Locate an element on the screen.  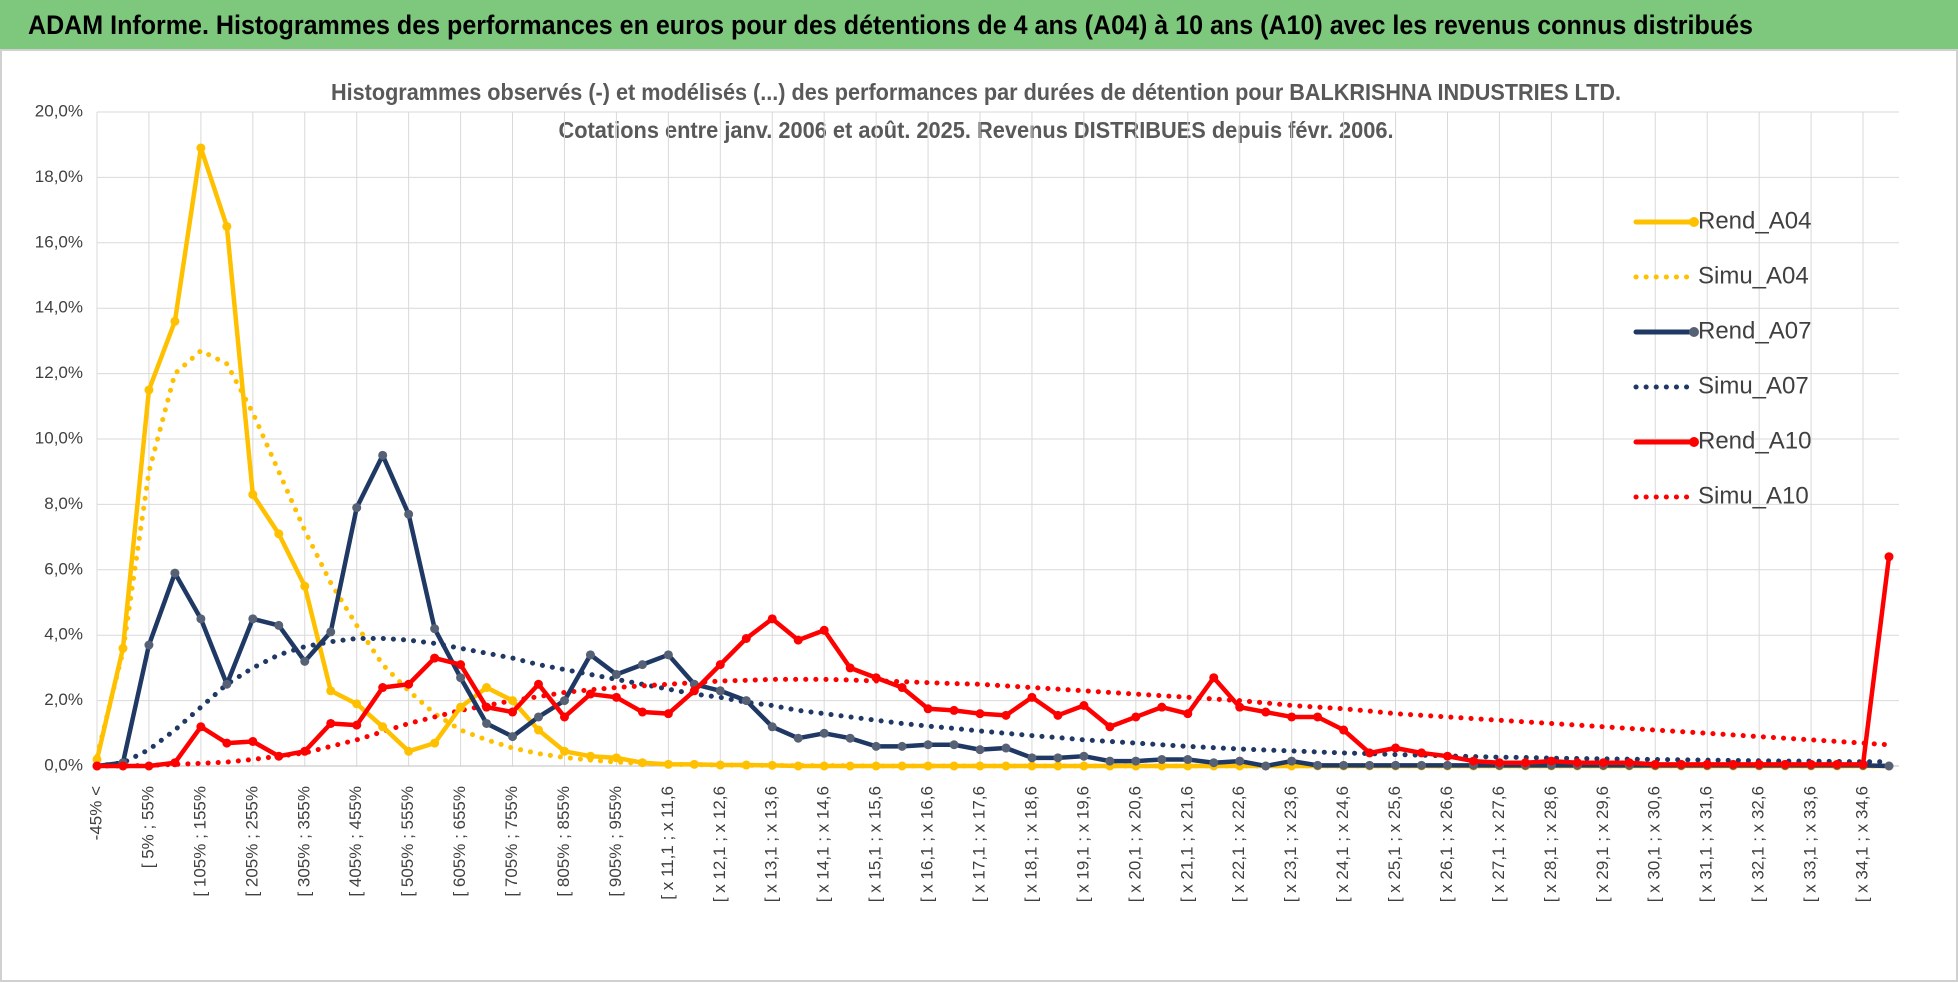
x-tick-label: [ x 32,1 ; x 32,6 is located at coordinates (1758, 844).